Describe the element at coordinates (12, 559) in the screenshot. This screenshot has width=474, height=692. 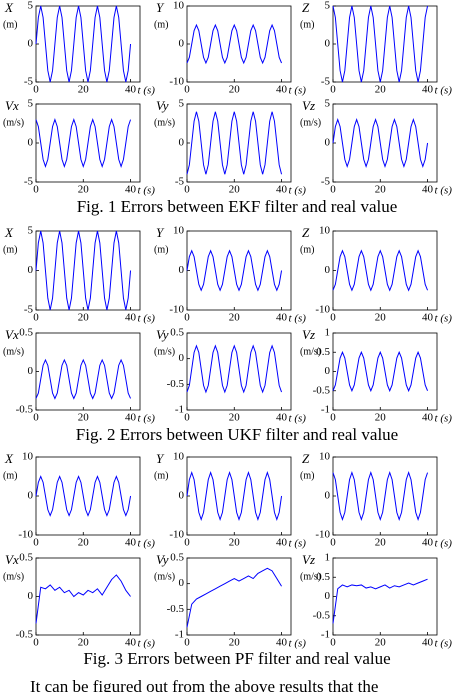
I see `y-axis-name: Vx` at that location.